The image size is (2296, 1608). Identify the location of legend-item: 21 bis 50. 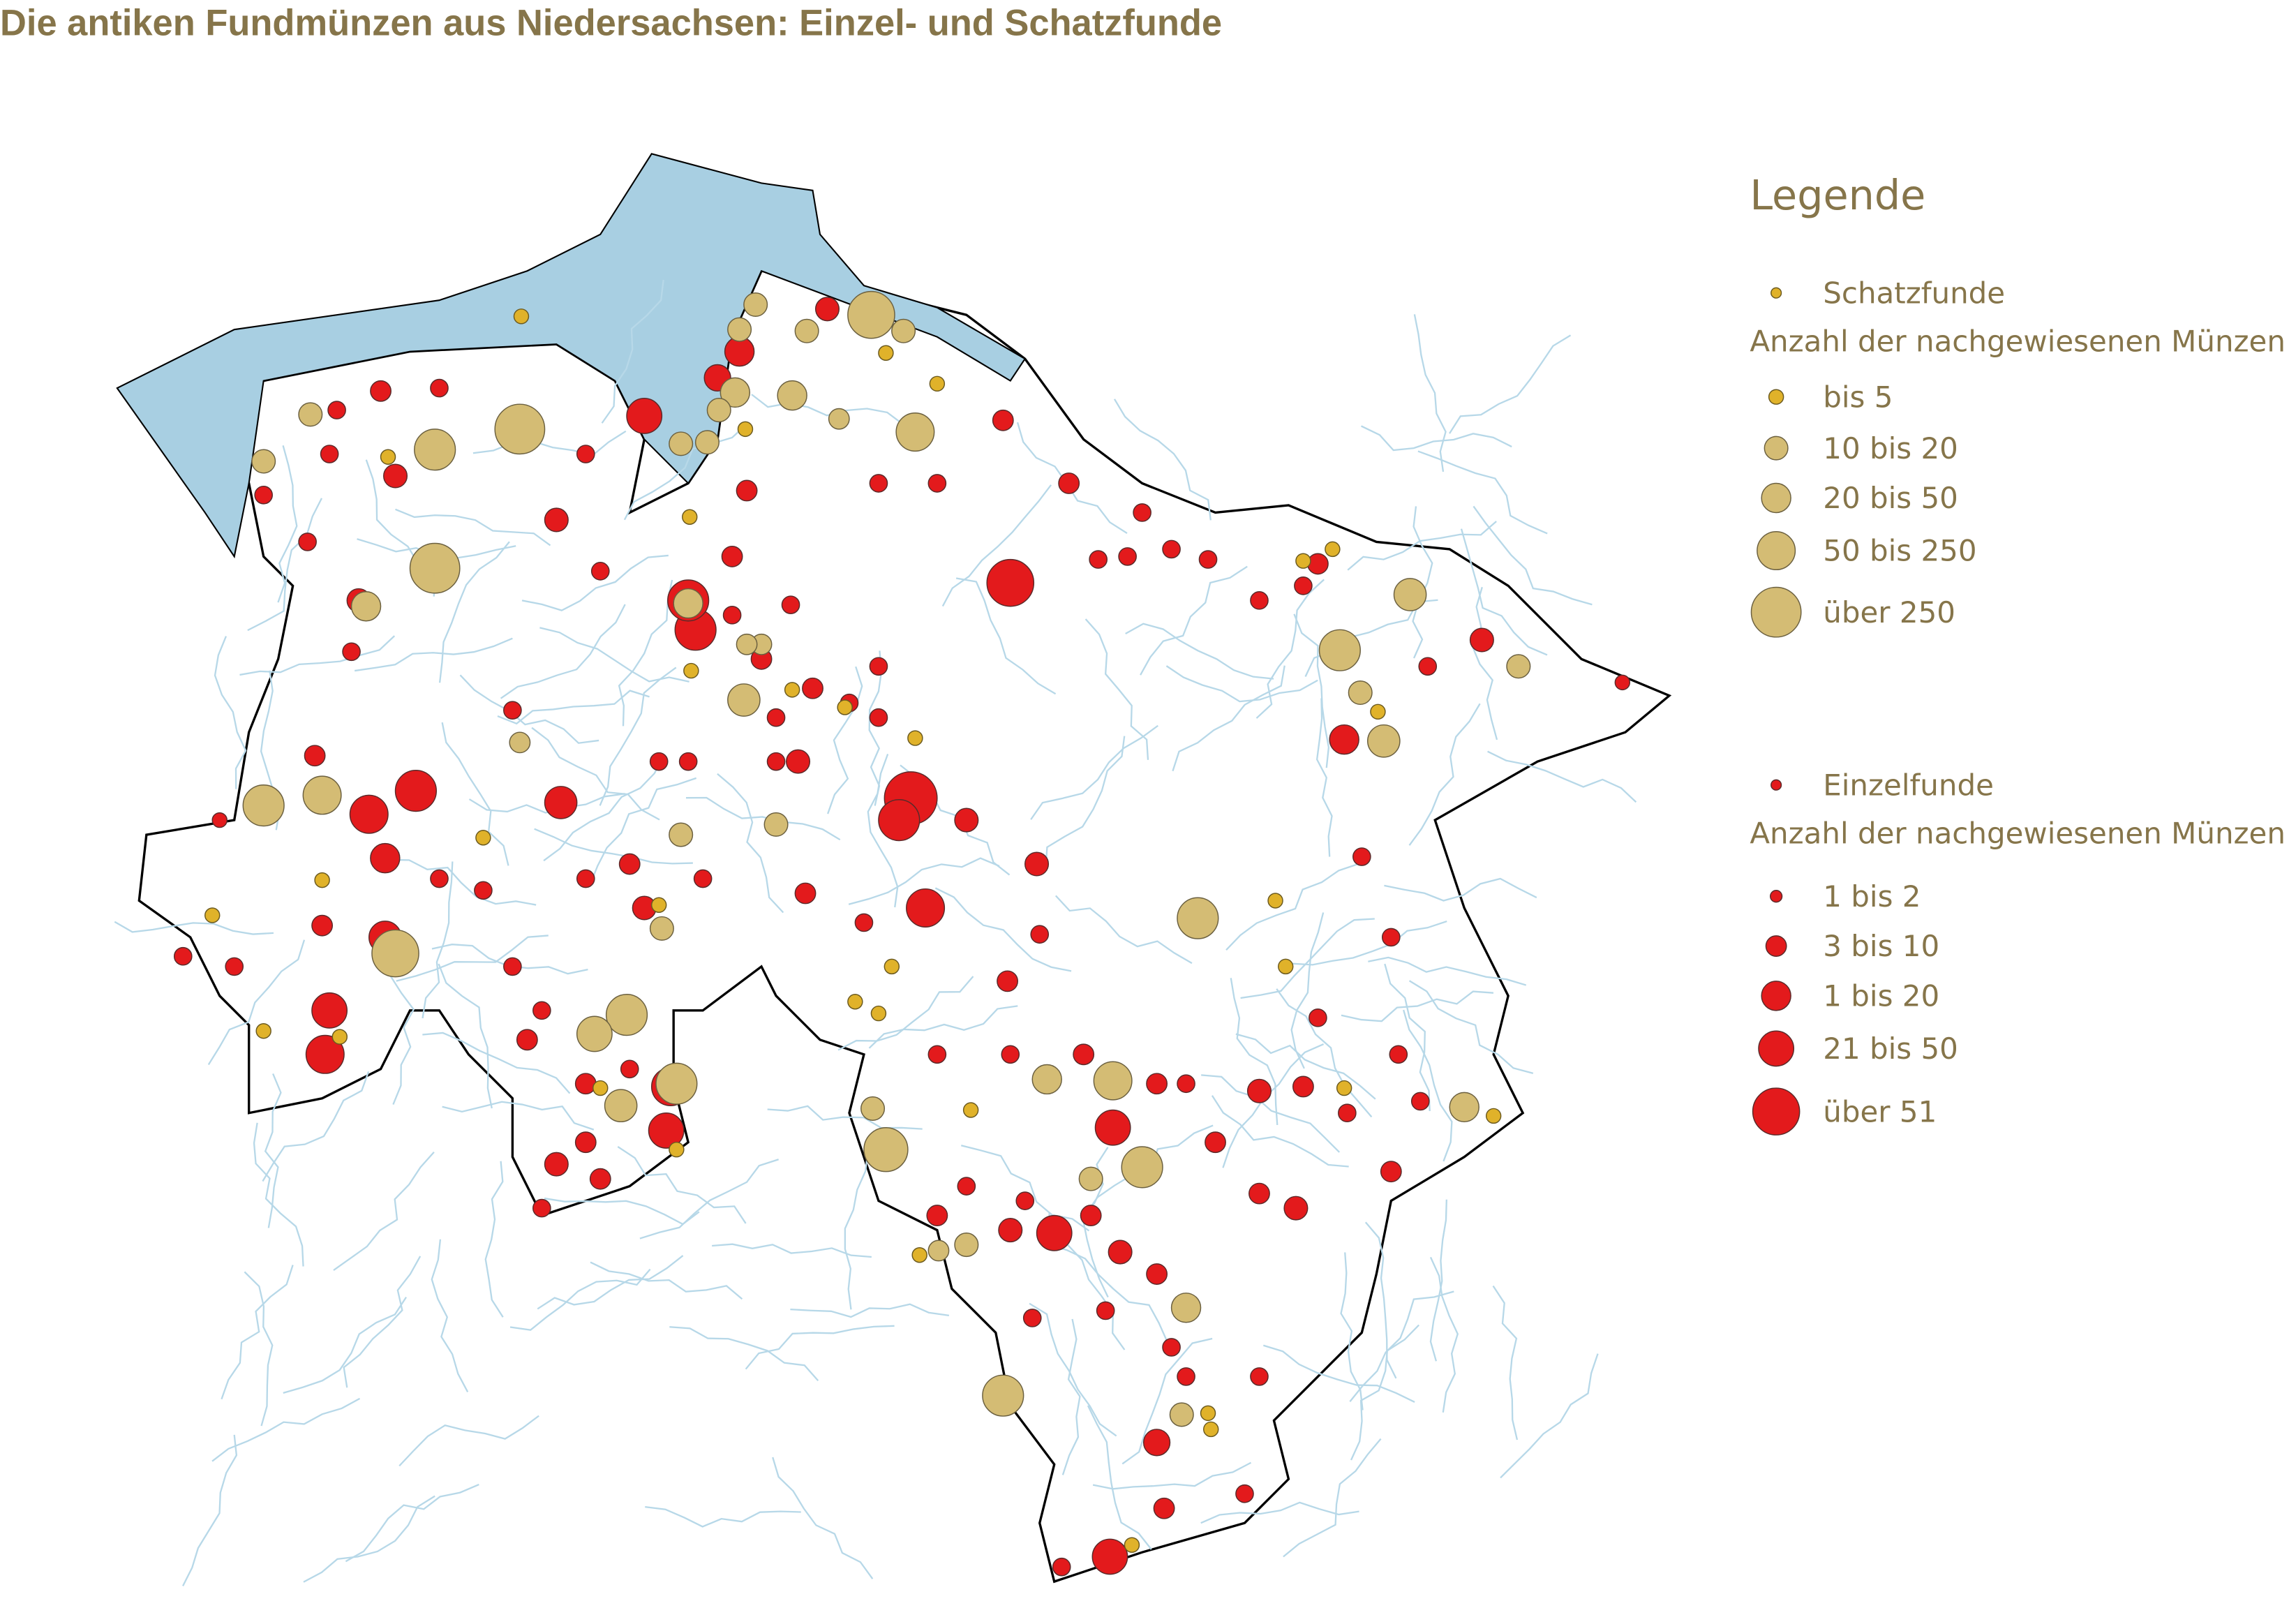
(1890, 1049).